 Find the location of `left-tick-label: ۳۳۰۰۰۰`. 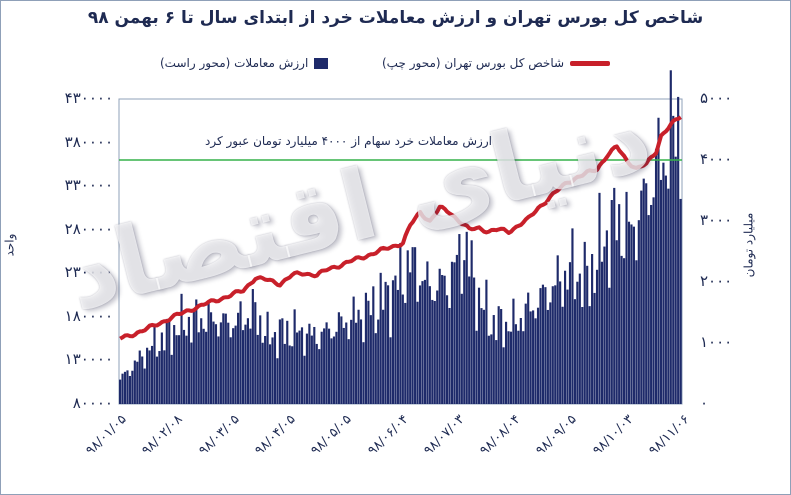

left-tick-label: ۳۳۰۰۰۰ is located at coordinates (88, 185).